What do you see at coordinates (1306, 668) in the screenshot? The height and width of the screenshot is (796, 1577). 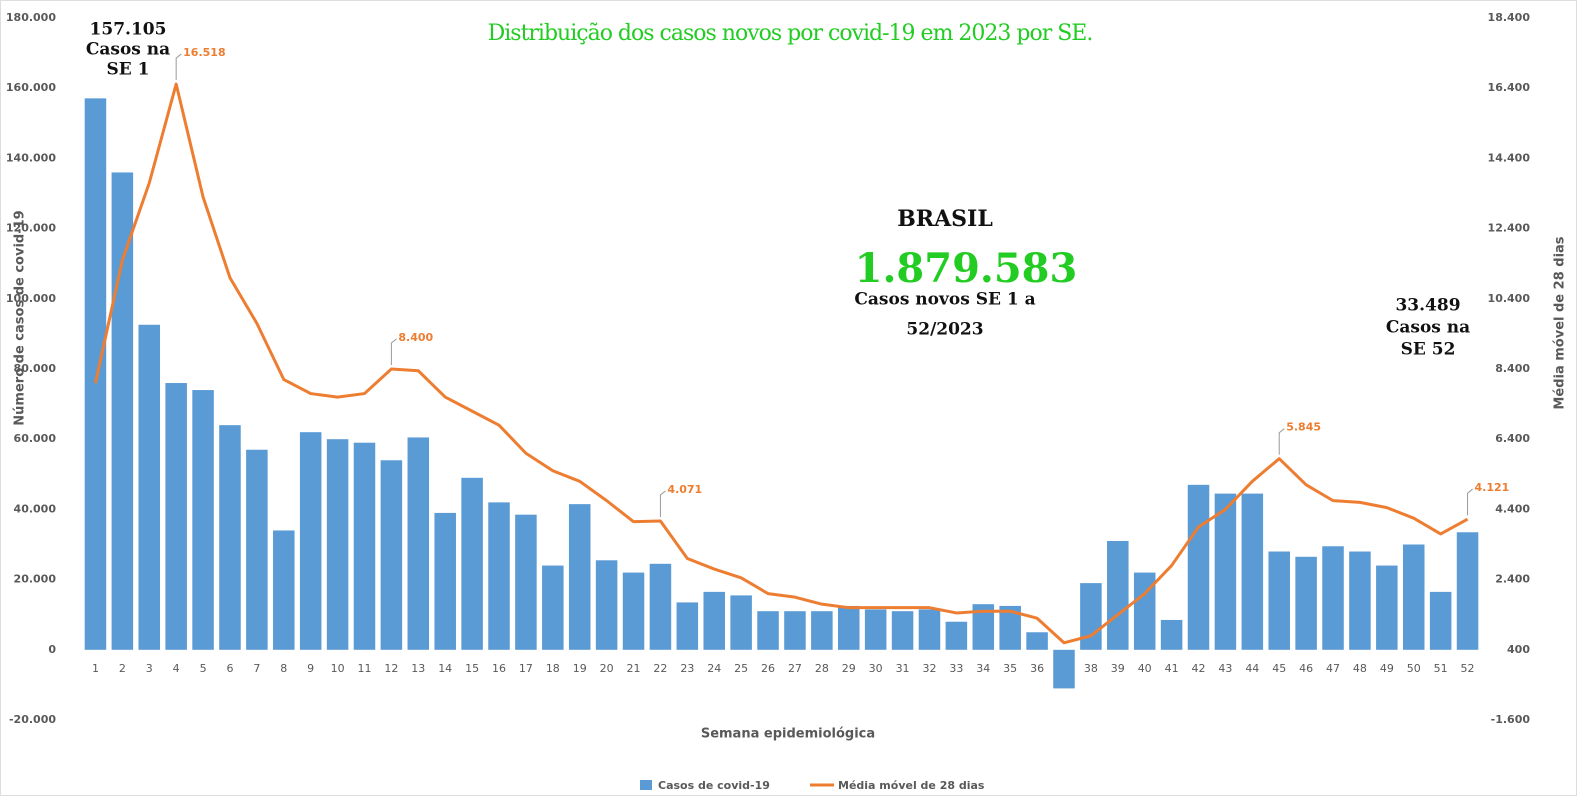 I see `x-tick-label: 46` at bounding box center [1306, 668].